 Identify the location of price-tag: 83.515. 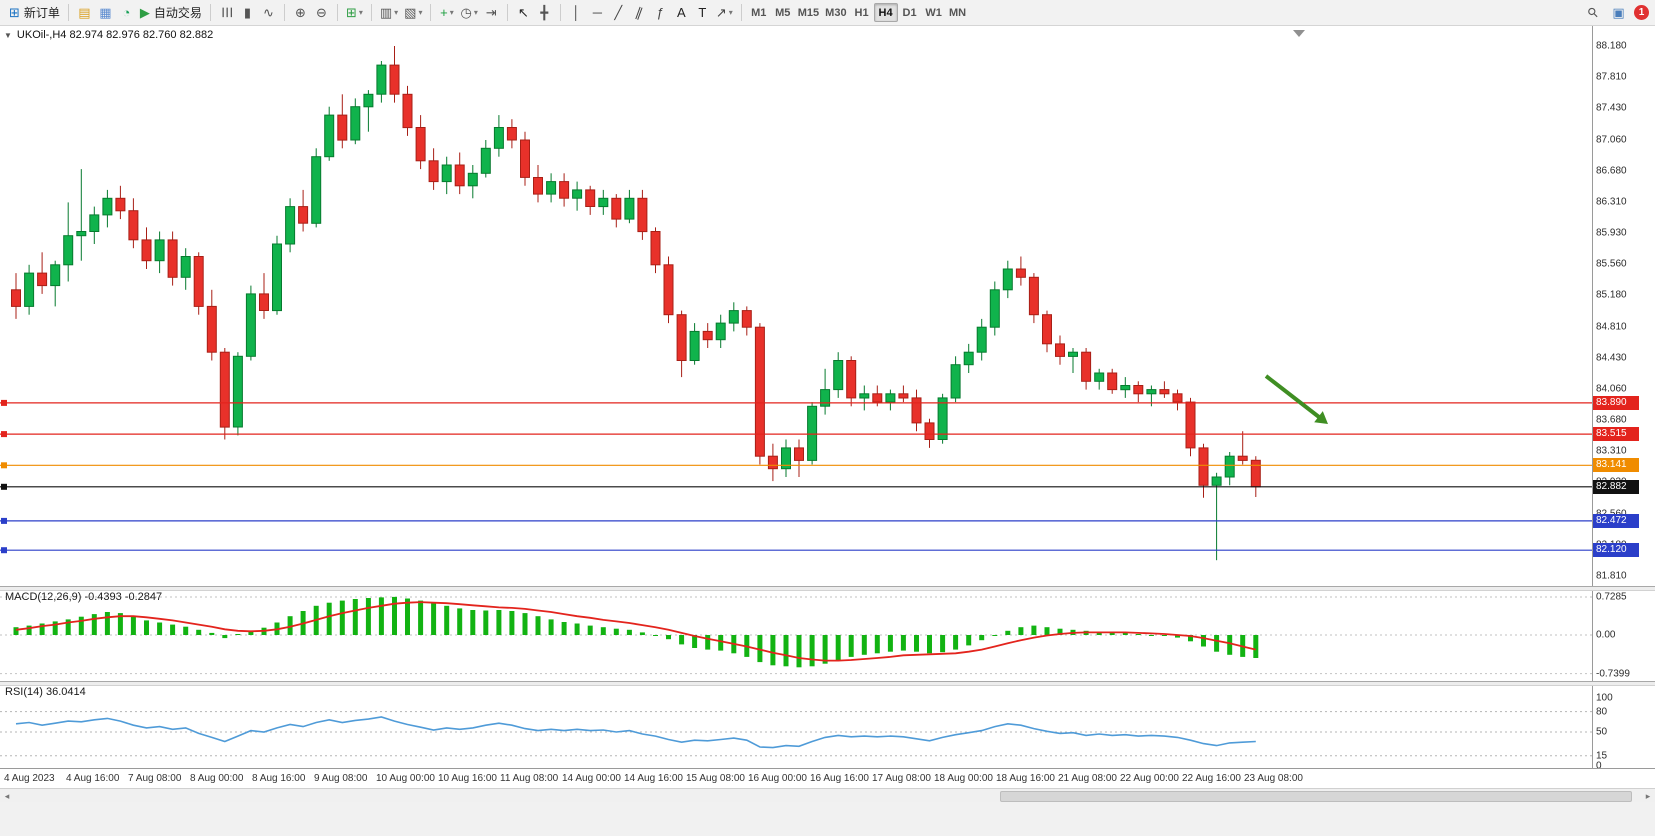
(1616, 434).